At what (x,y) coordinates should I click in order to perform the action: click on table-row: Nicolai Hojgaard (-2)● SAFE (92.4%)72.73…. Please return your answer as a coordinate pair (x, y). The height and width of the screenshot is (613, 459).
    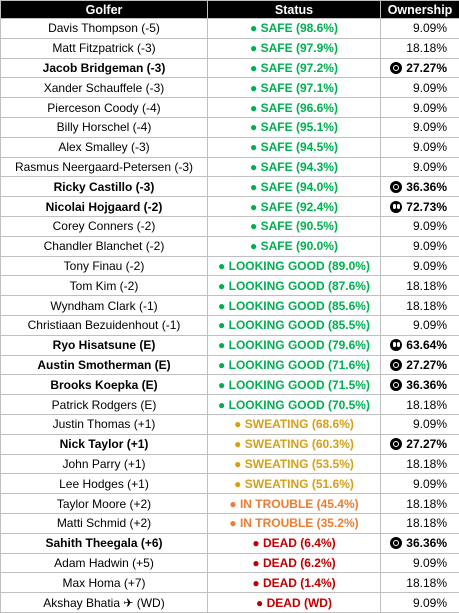
    Looking at the image, I should click on (230, 207).